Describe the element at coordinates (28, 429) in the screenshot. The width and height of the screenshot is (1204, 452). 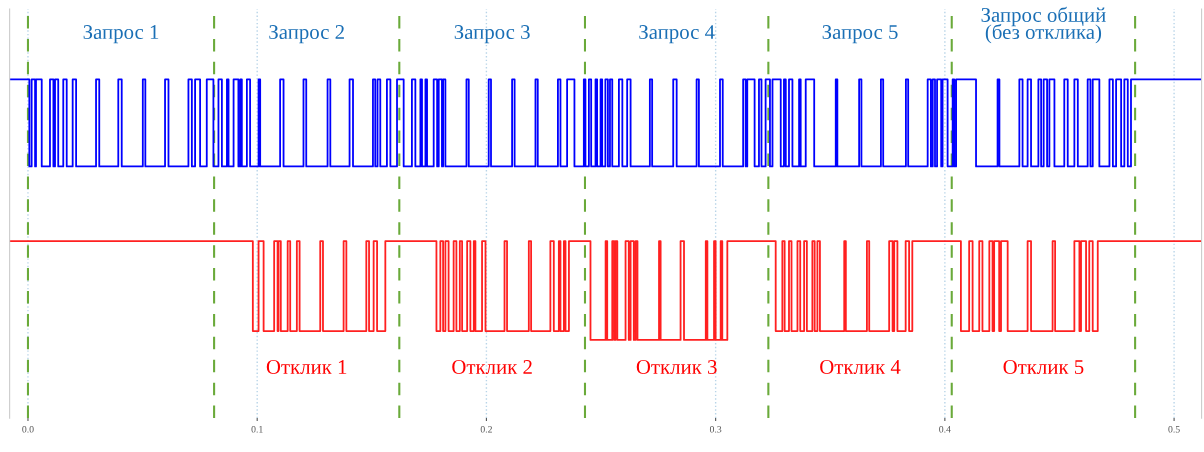
I see `x-tick-label: 0.0` at that location.